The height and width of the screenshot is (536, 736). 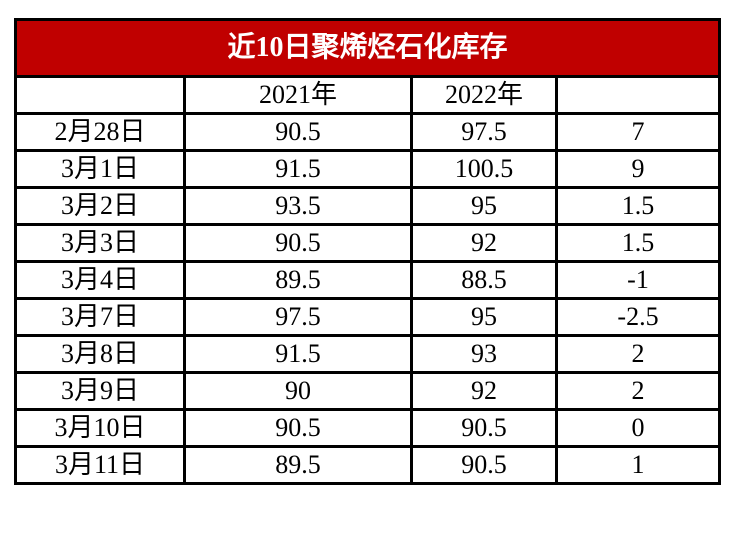 What do you see at coordinates (638, 95) in the screenshot?
I see `header-cell-diff` at bounding box center [638, 95].